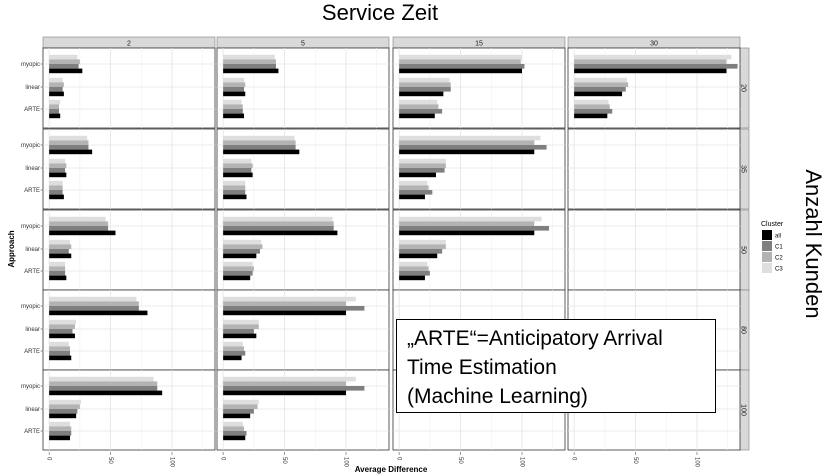 Image resolution: width=833 pixels, height=476 pixels. Describe the element at coordinates (813, 243) in the screenshot. I see `row-facet-title: Anzahl Kunden` at that location.